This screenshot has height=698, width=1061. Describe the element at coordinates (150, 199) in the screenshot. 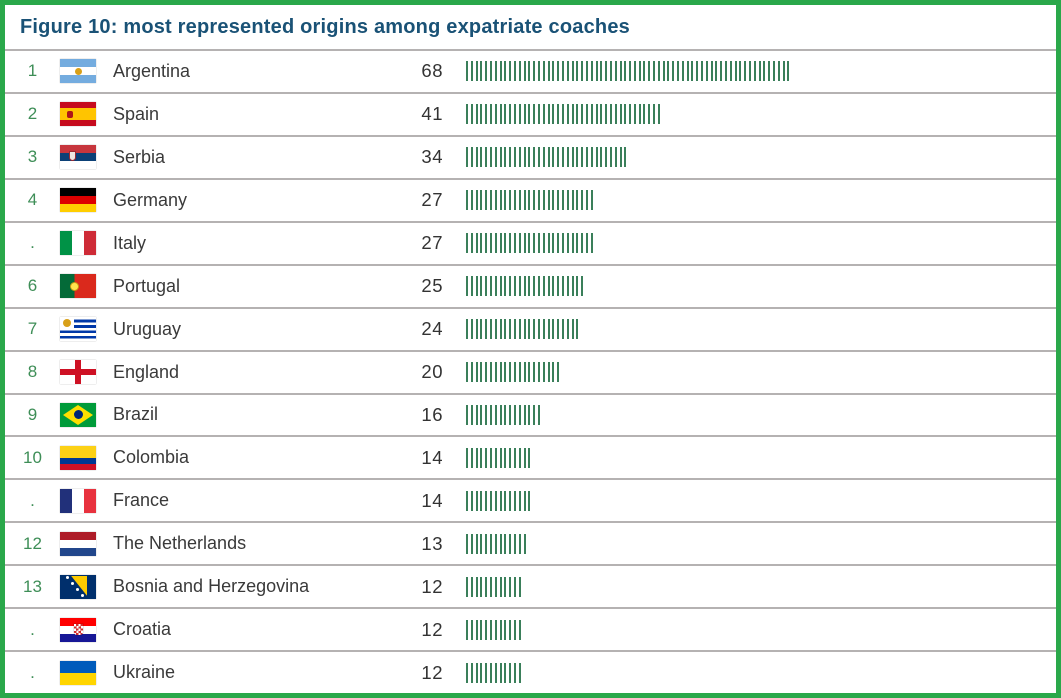

I see `country-label: Germany` at that location.